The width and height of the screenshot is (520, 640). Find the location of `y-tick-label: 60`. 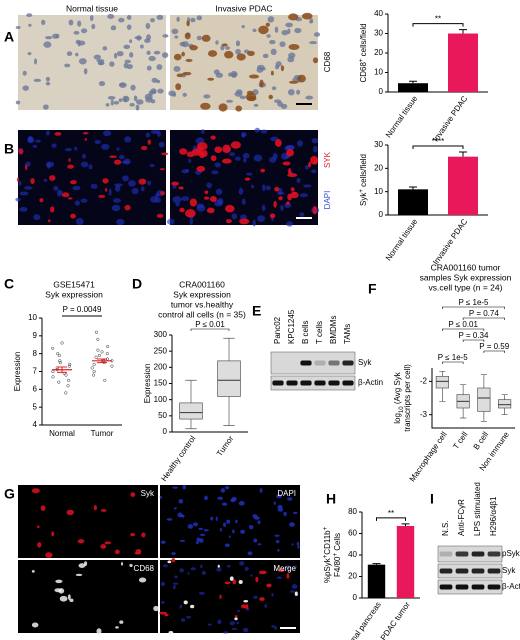

y-tick-label: 60 is located at coordinates (352, 533).